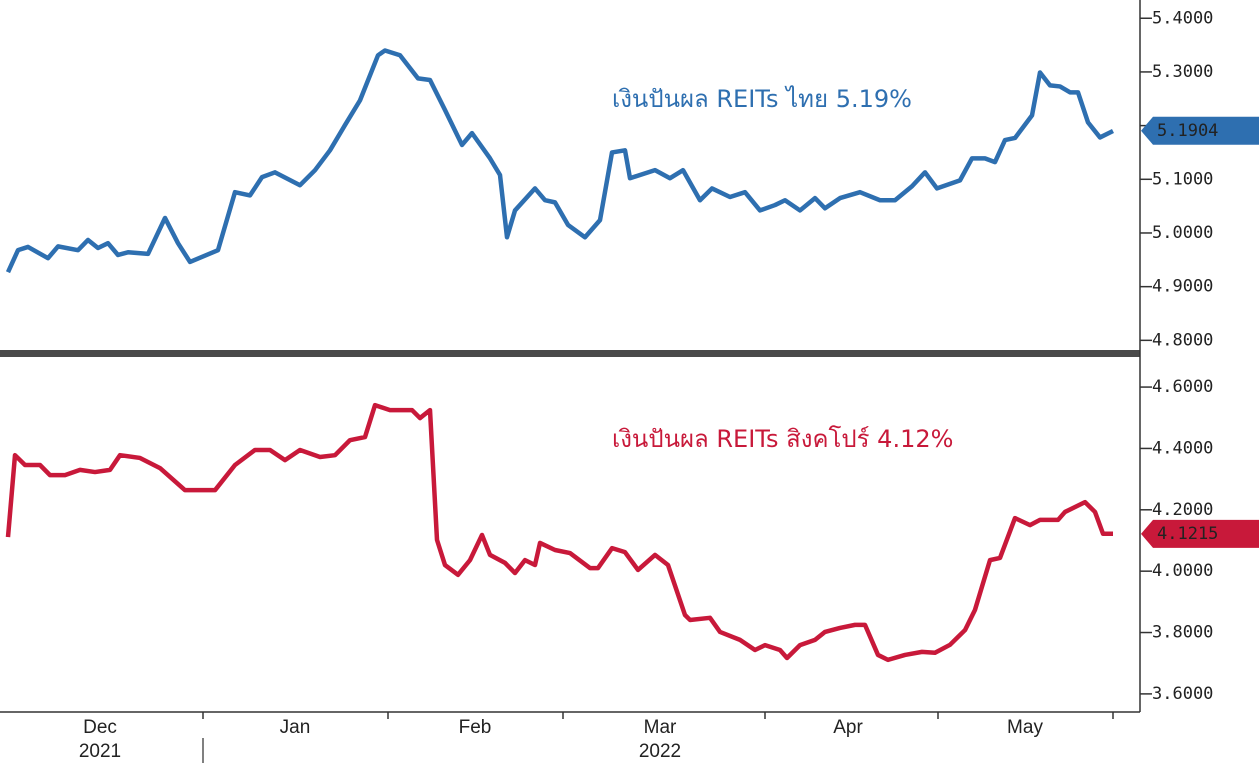  Describe the element at coordinates (1025, 727) in the screenshot. I see `x-tick-label: May` at that location.